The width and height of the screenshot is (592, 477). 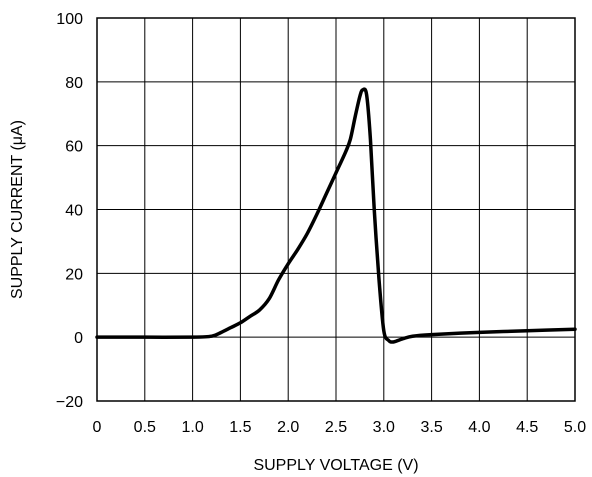 What do you see at coordinates (74, 83) in the screenshot?
I see `y-tick-label: 80` at bounding box center [74, 83].